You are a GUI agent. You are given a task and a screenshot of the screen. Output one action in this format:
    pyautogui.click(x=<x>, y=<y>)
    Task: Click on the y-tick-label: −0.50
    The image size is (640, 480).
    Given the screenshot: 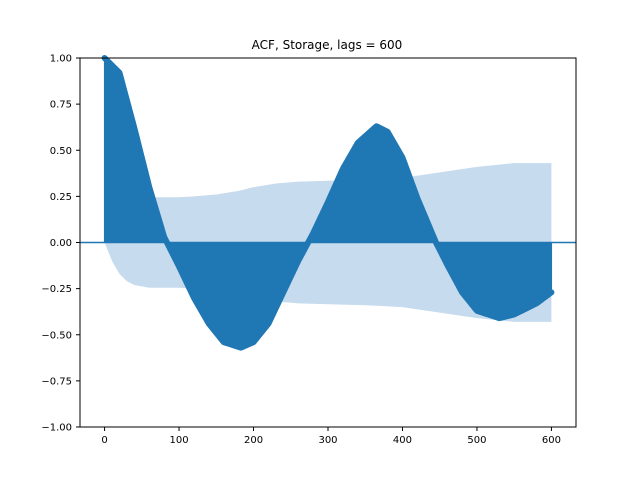 What is the action you would take?
    pyautogui.click(x=56, y=335)
    